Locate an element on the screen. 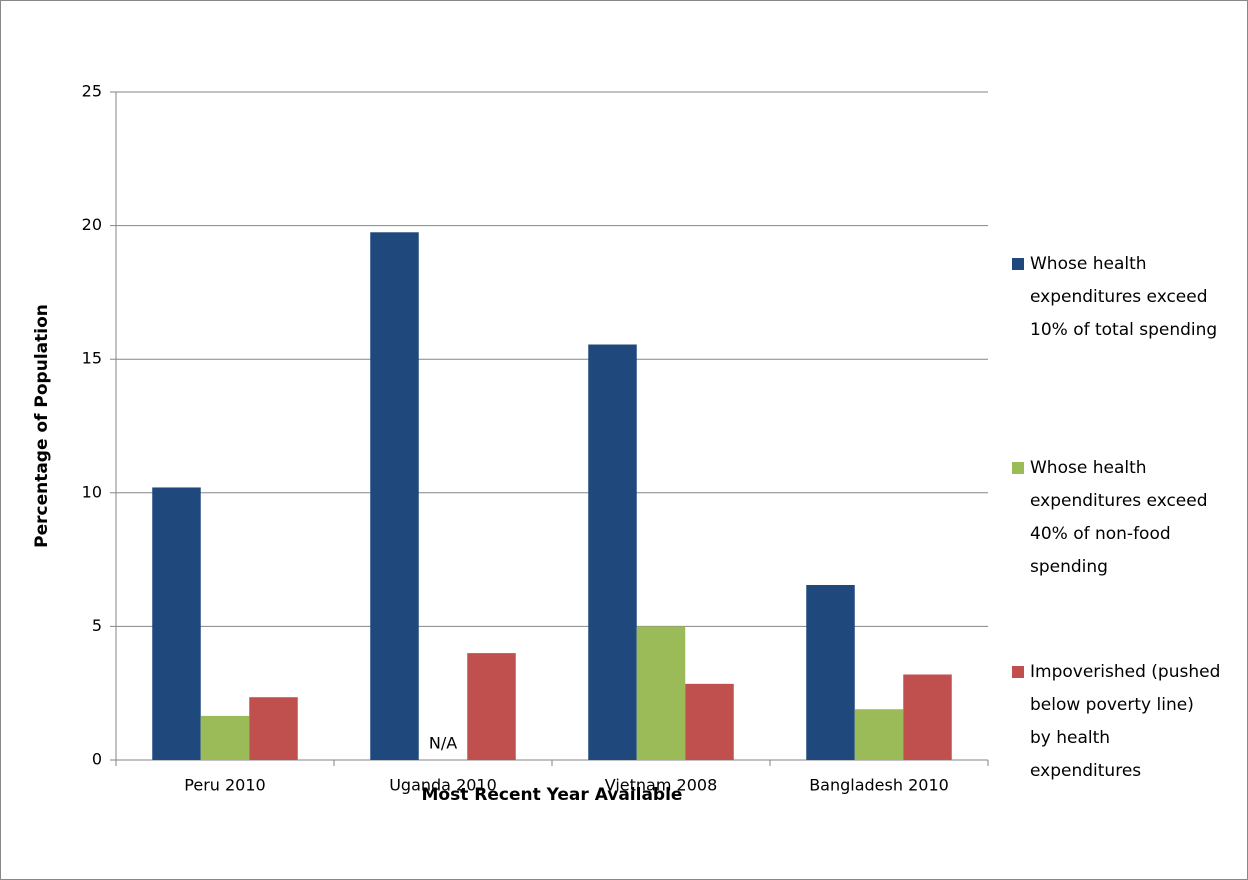 The height and width of the screenshot is (880, 1248). y-axis-title: Percentage of Population is located at coordinates (42, 426).